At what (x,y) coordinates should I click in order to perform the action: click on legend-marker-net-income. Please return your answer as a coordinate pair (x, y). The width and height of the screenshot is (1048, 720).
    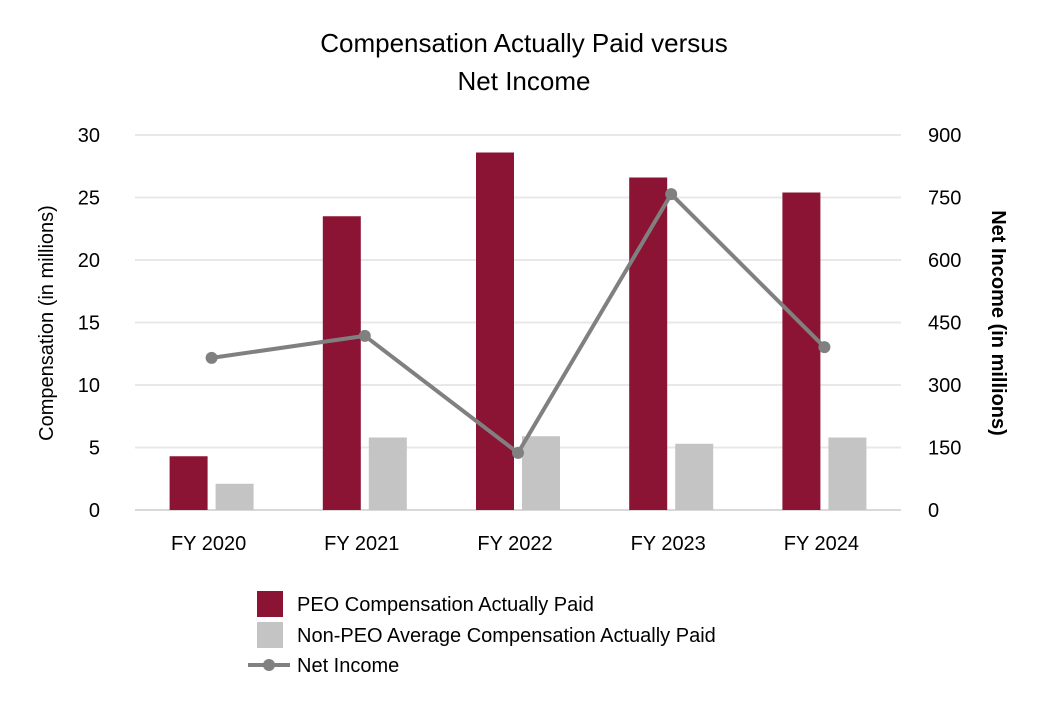
    Looking at the image, I should click on (269, 665).